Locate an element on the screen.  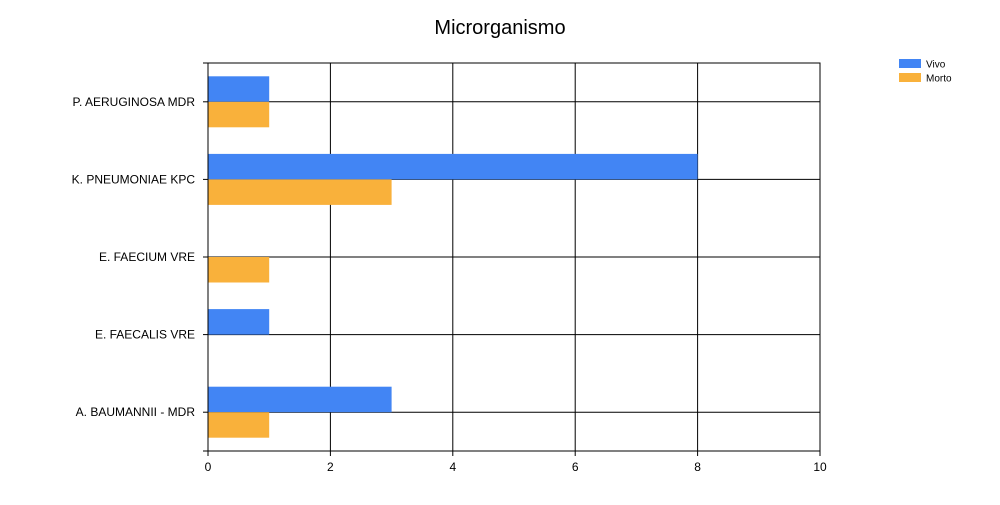
x-tick-label: 0 is located at coordinates (208, 467).